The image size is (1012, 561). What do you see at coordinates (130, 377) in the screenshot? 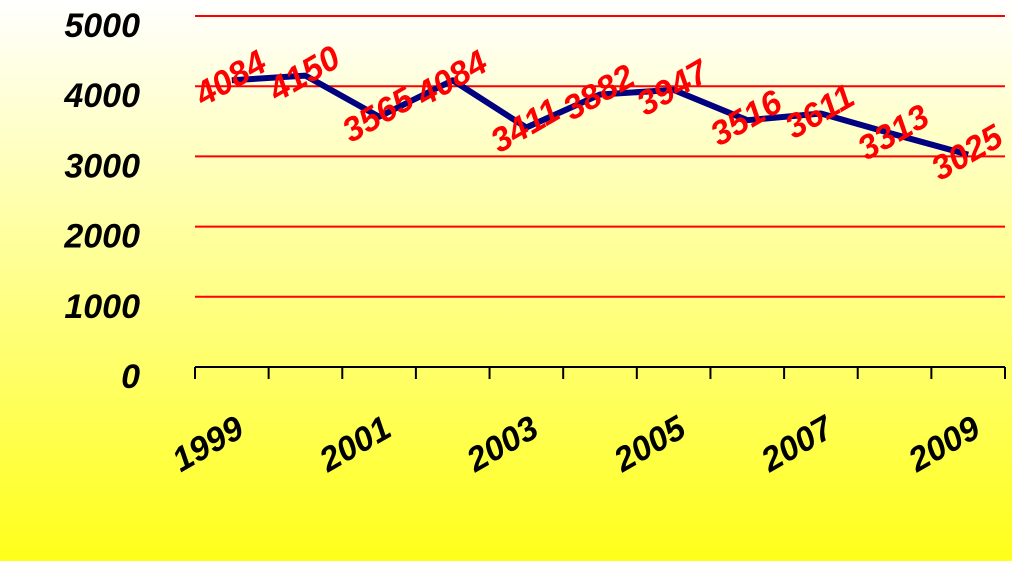
I see `y-tick-label: 0` at bounding box center [130, 377].